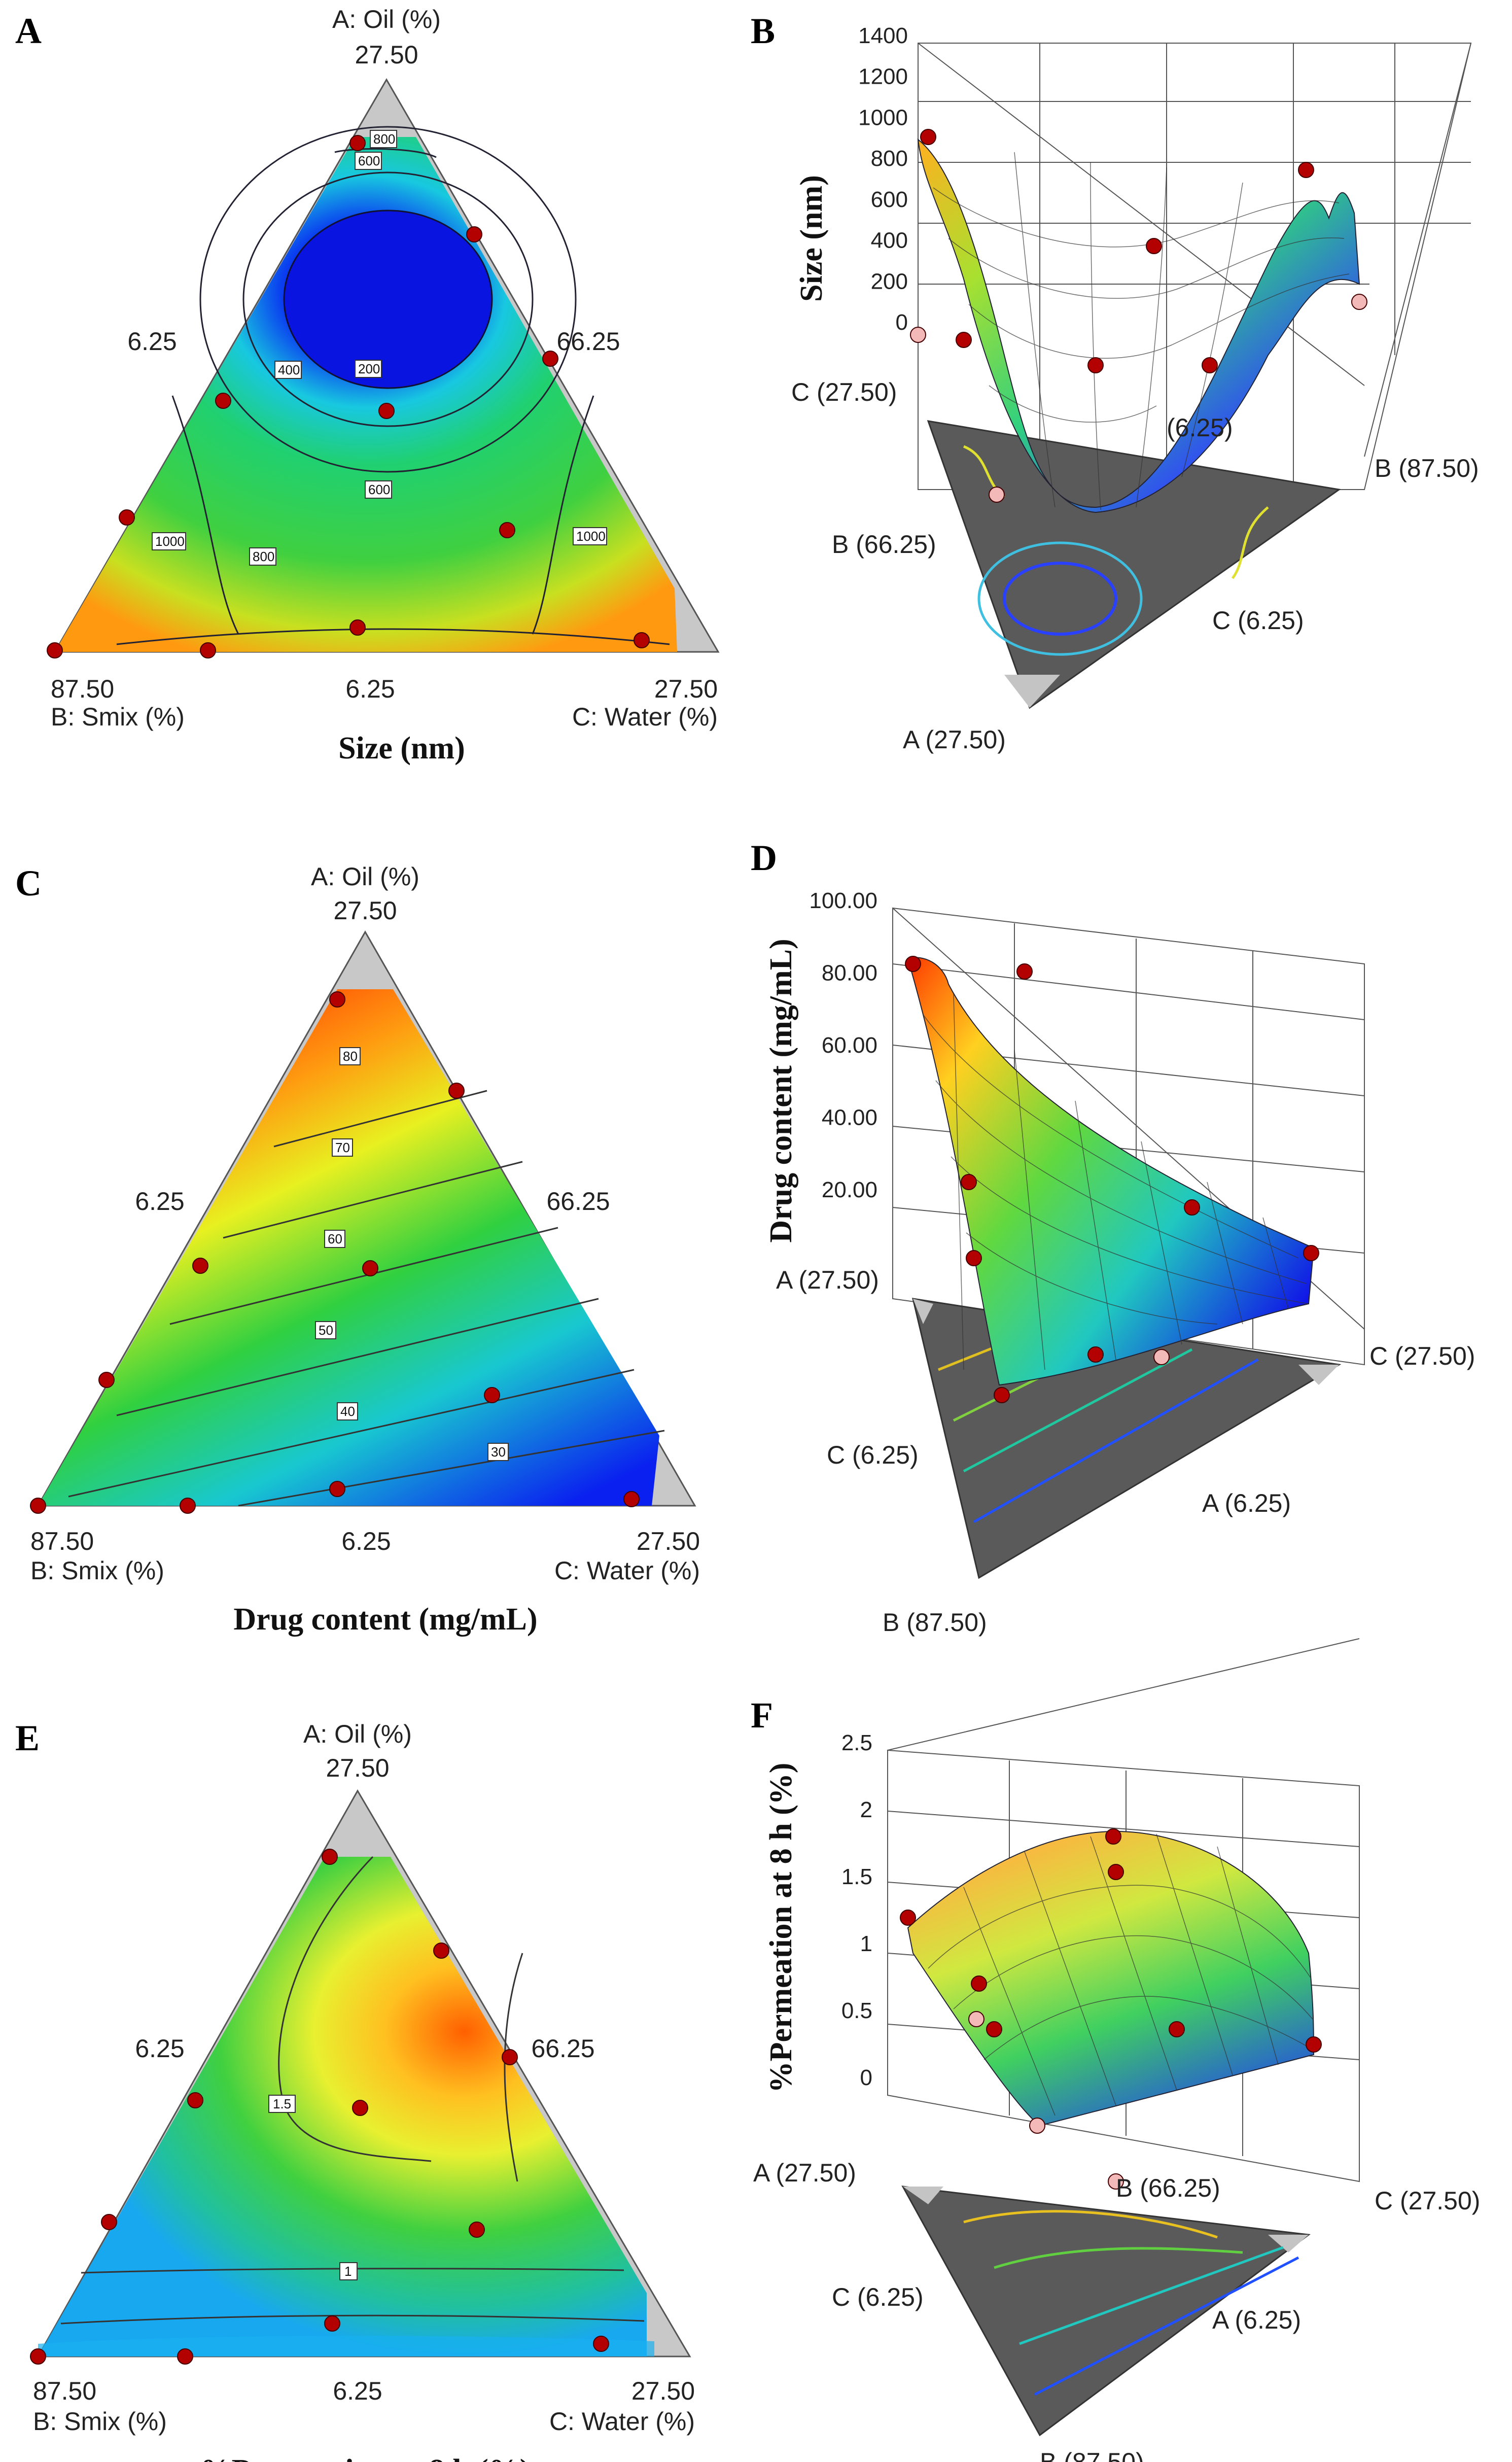 The image size is (1512, 2462). Describe the element at coordinates (1200, 427) in the screenshot. I see `panel-b-axis-label-3: (6.25)` at that location.